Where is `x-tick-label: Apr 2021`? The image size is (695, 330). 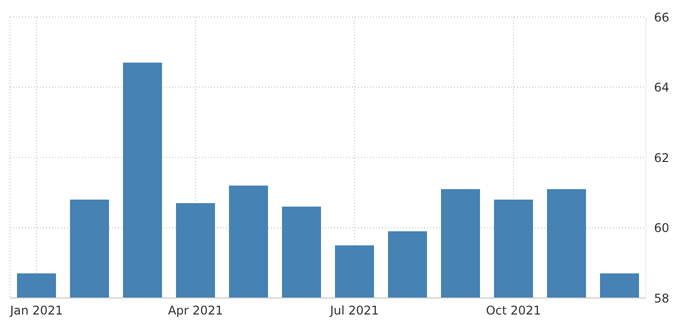 x-tick-label: Apr 2021 is located at coordinates (196, 311).